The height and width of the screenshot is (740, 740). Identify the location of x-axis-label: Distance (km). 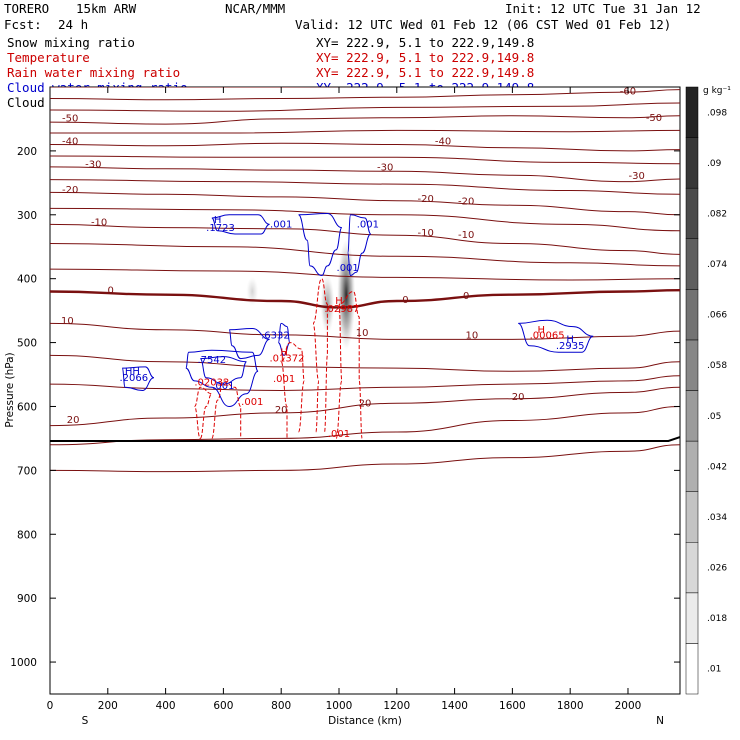
(365, 721).